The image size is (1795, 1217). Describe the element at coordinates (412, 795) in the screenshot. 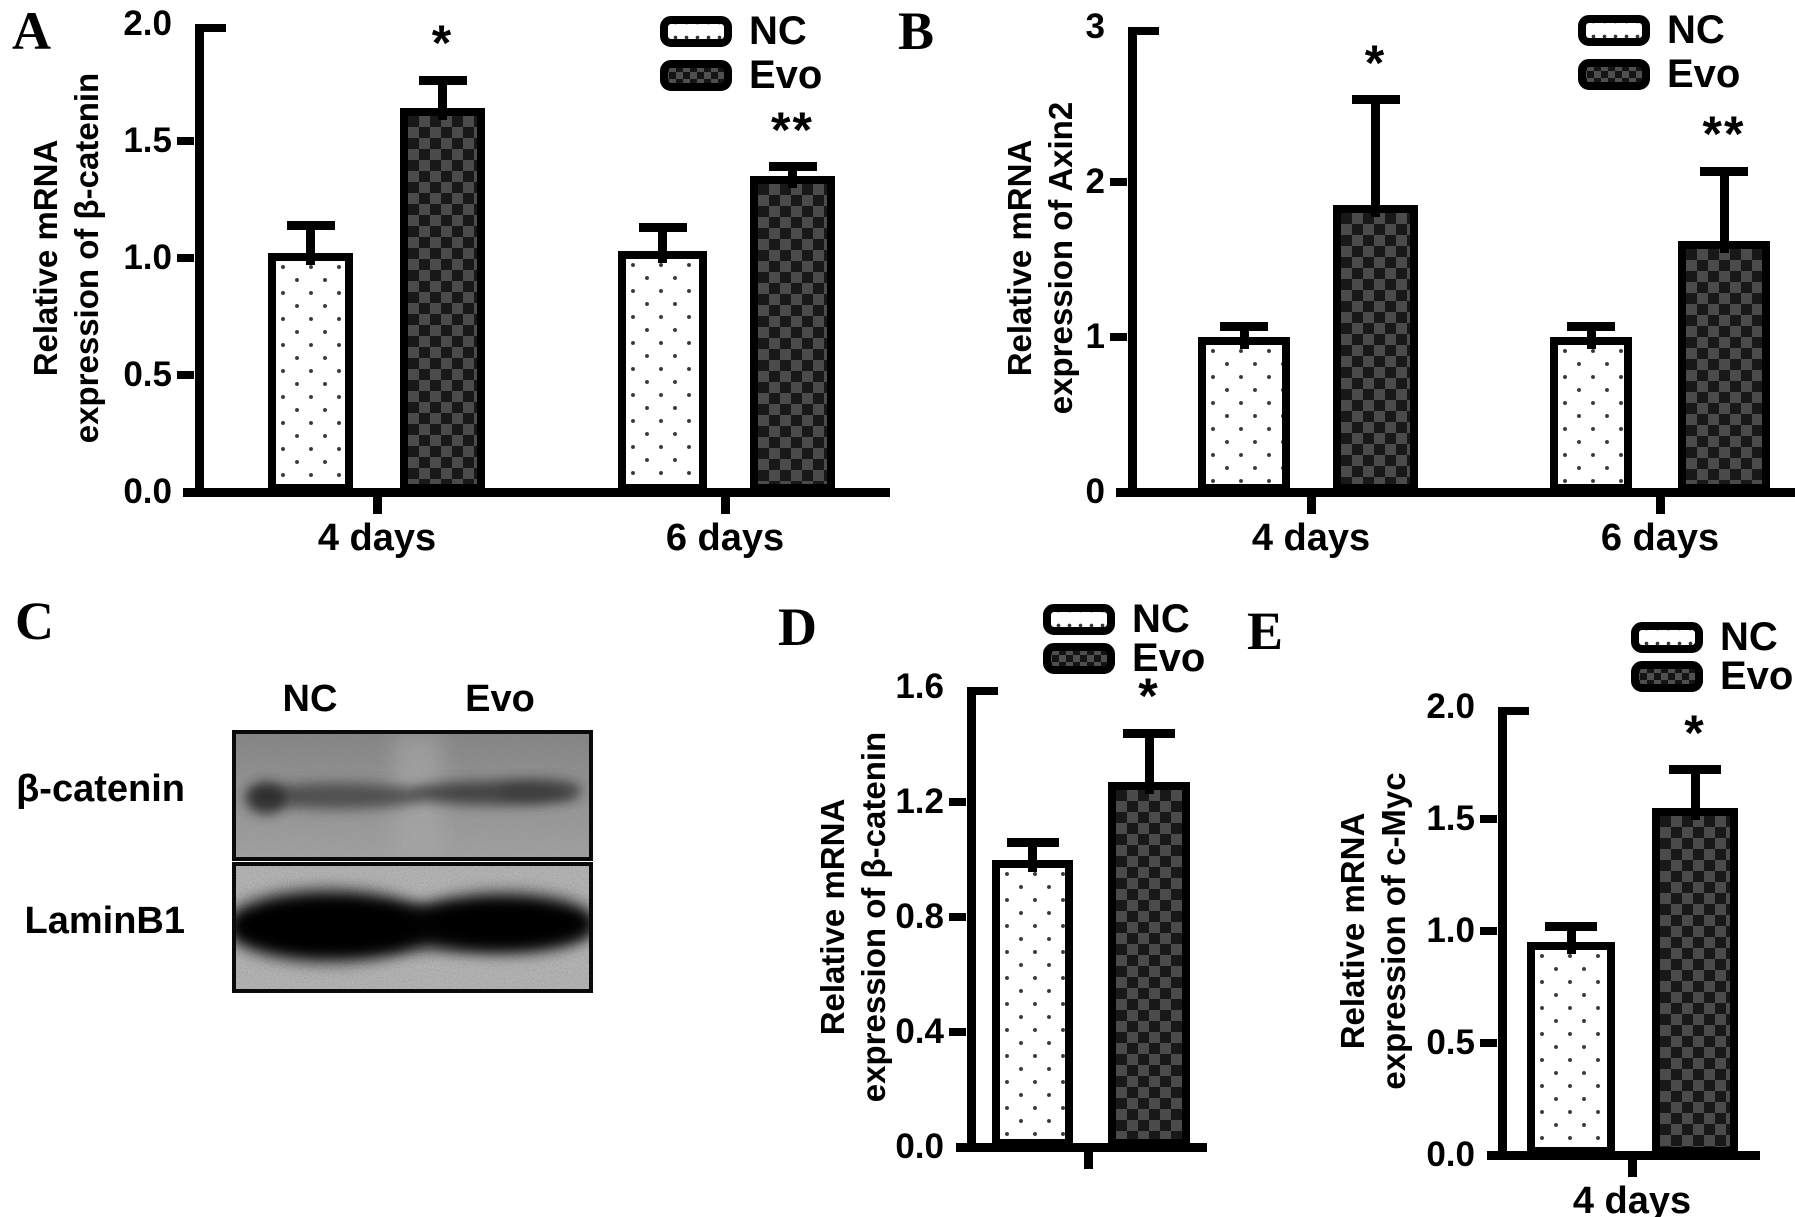

I see `beta-catenin-blot-image` at that location.